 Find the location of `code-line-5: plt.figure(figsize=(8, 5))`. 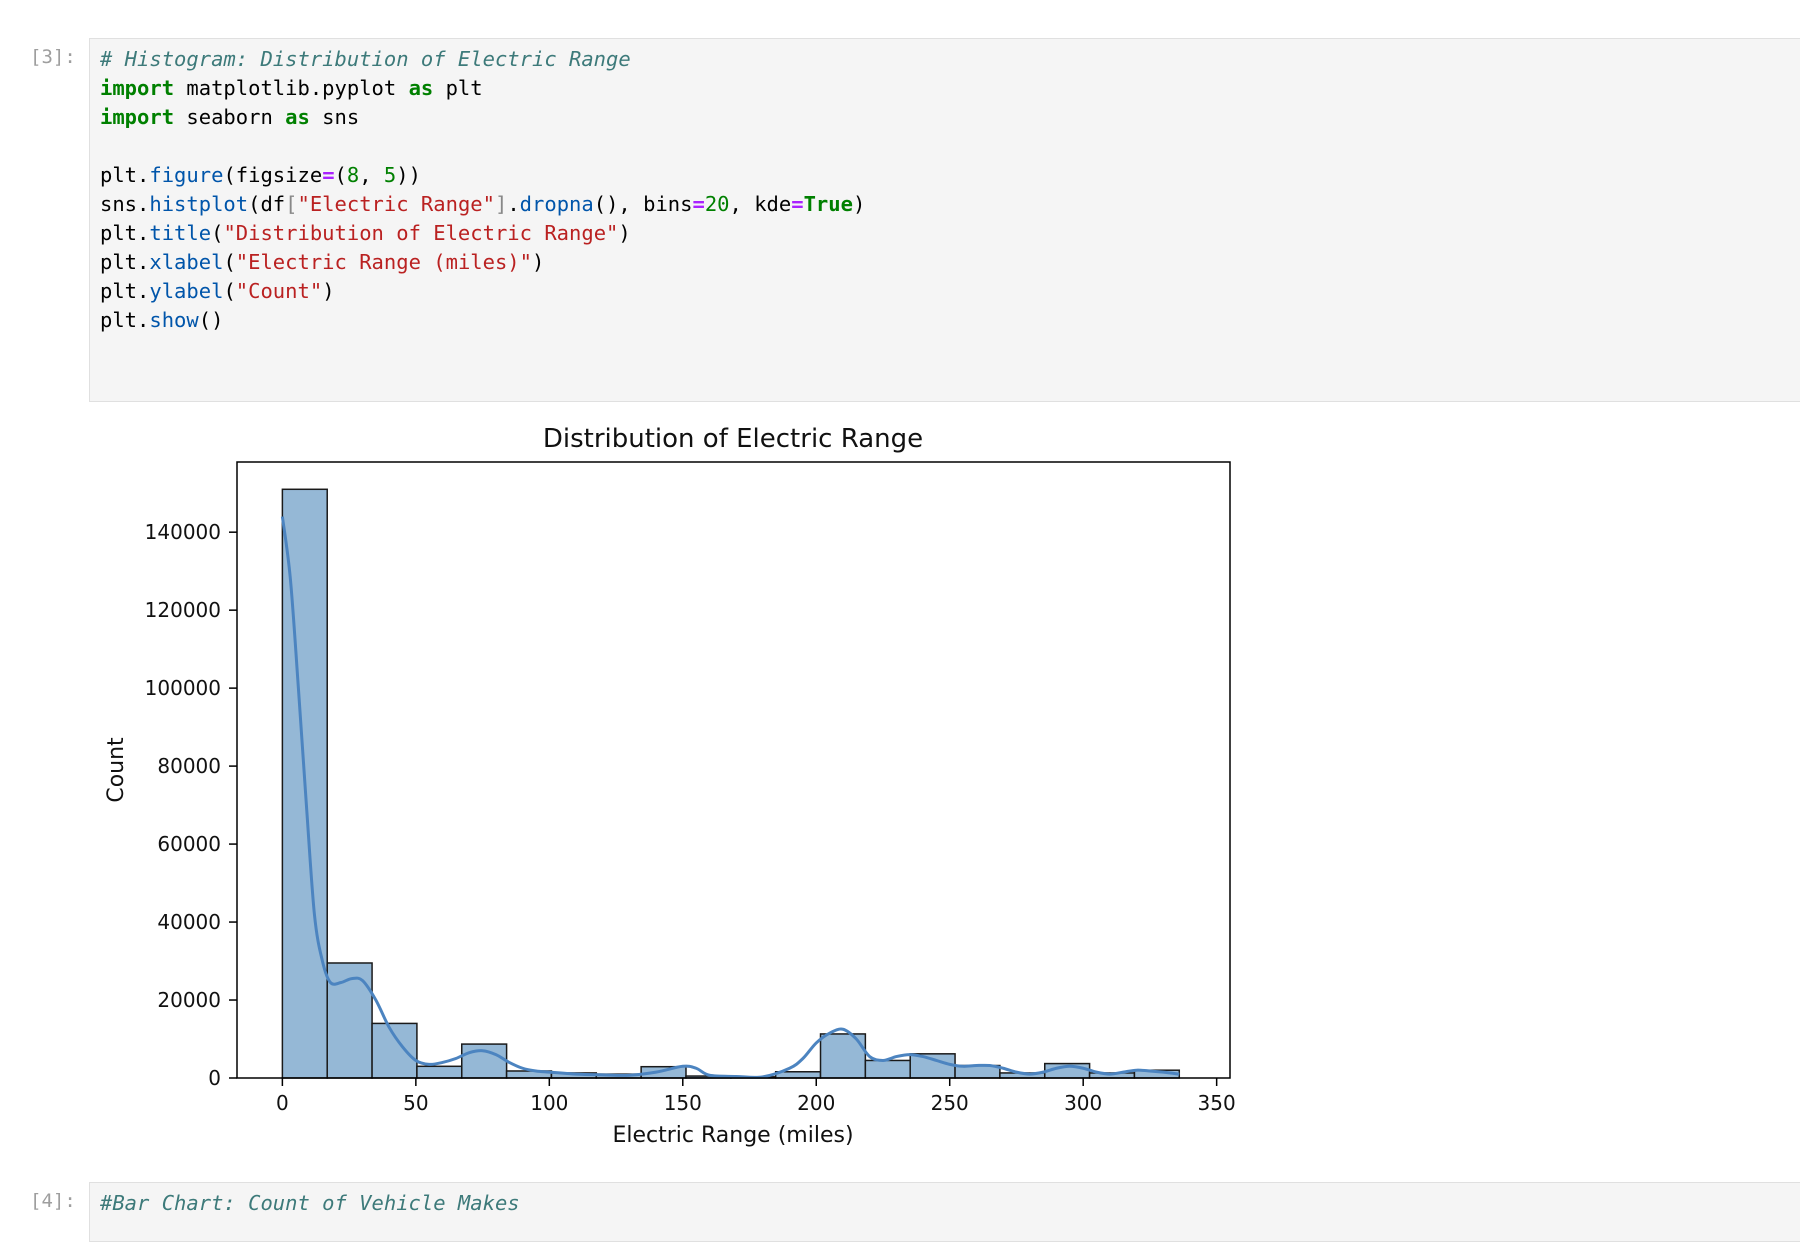

code-line-5: plt.figure(figsize=(8, 5)) is located at coordinates (260, 175).